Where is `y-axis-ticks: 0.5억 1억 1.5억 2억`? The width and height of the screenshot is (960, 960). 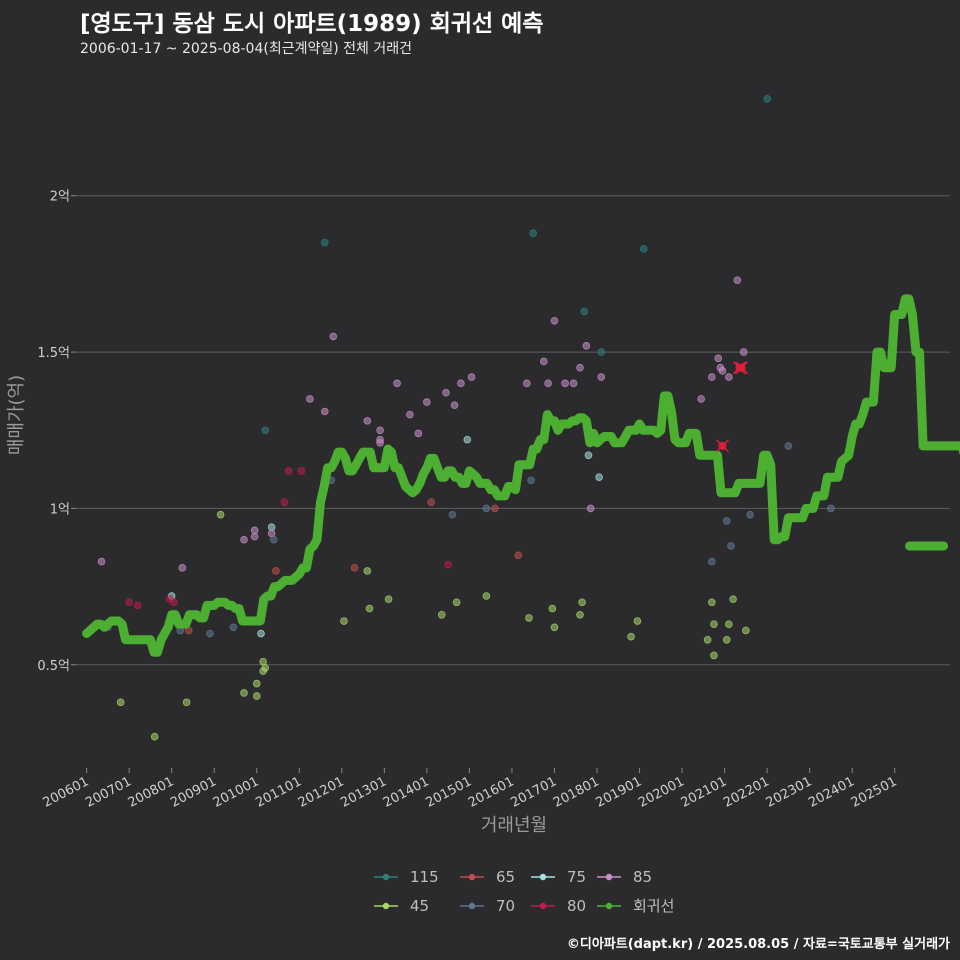 y-axis-ticks: 0.5억 1억 1.5억 2억 is located at coordinates (56, 432).